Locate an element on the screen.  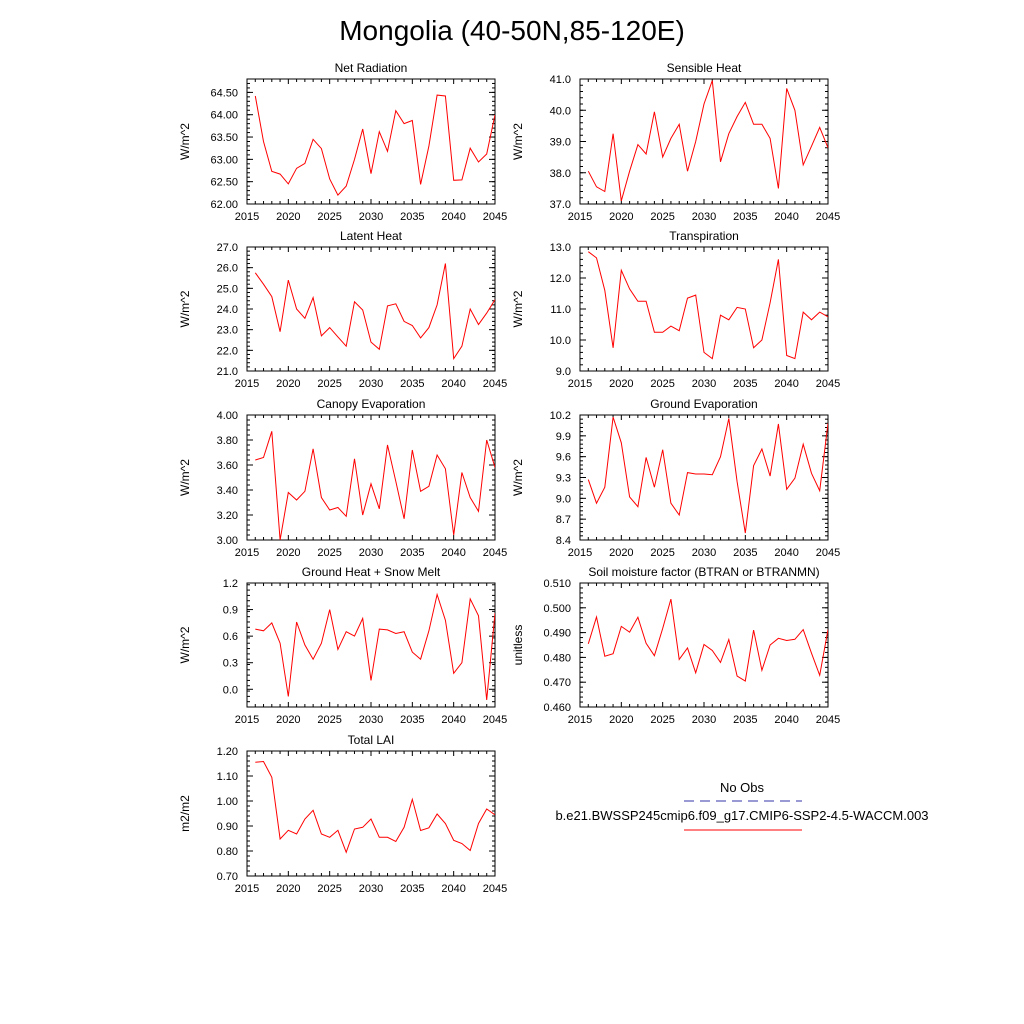
y-axis-label: m2/m2 is located at coordinates (185, 813).